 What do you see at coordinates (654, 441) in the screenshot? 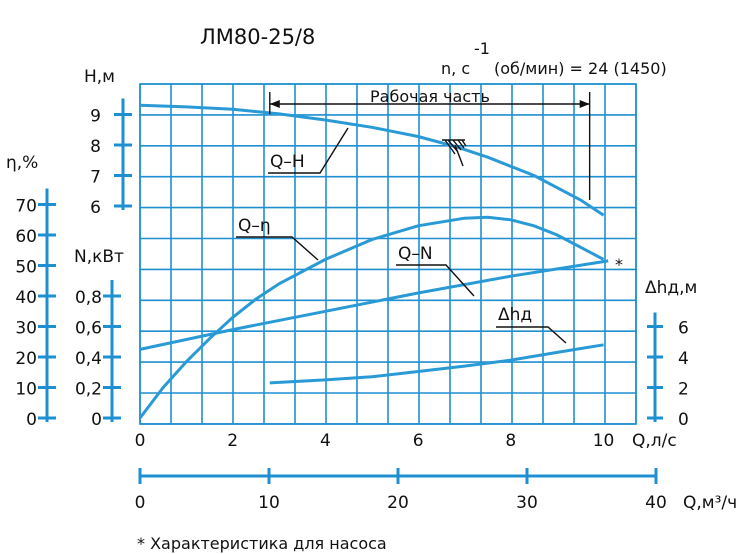
I see `x-axis-label: Q,л/с` at bounding box center [654, 441].